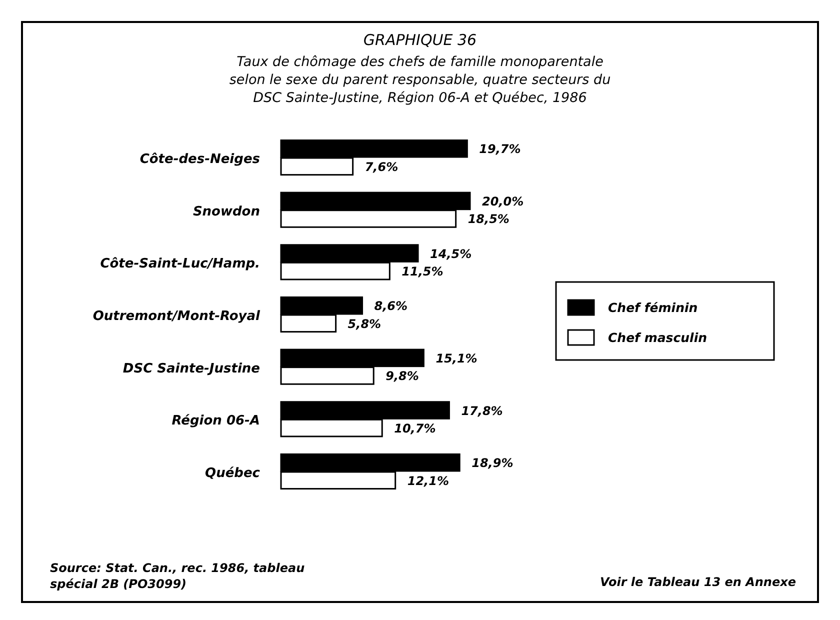 The image size is (840, 620). I want to click on data-label: 9,8%, so click(402, 376).